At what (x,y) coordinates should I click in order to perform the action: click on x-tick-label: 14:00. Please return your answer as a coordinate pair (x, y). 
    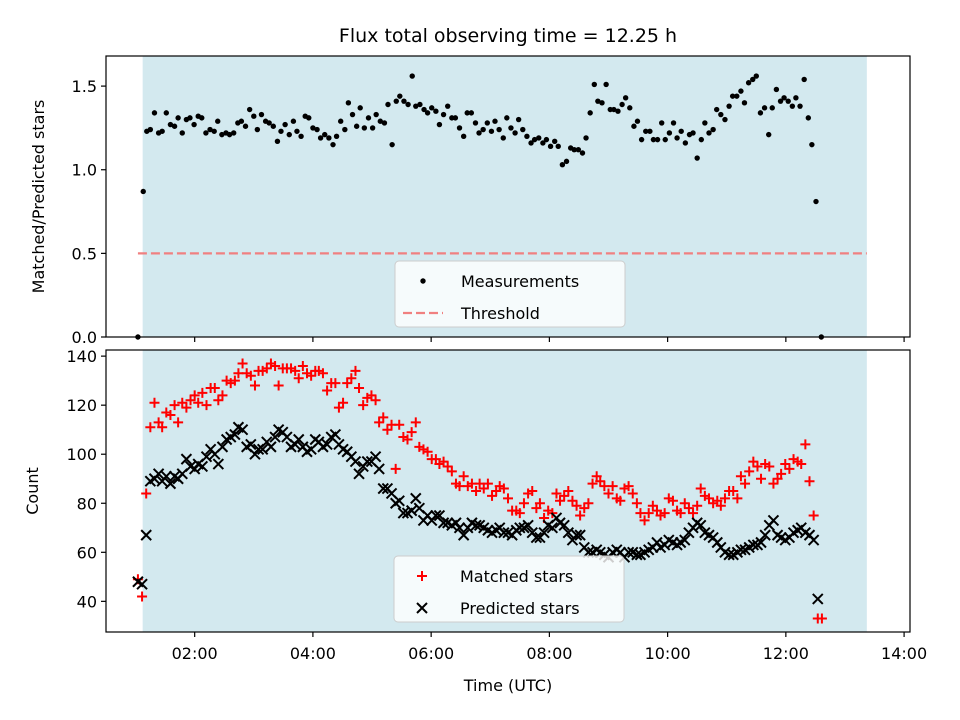
    Looking at the image, I should click on (904, 653).